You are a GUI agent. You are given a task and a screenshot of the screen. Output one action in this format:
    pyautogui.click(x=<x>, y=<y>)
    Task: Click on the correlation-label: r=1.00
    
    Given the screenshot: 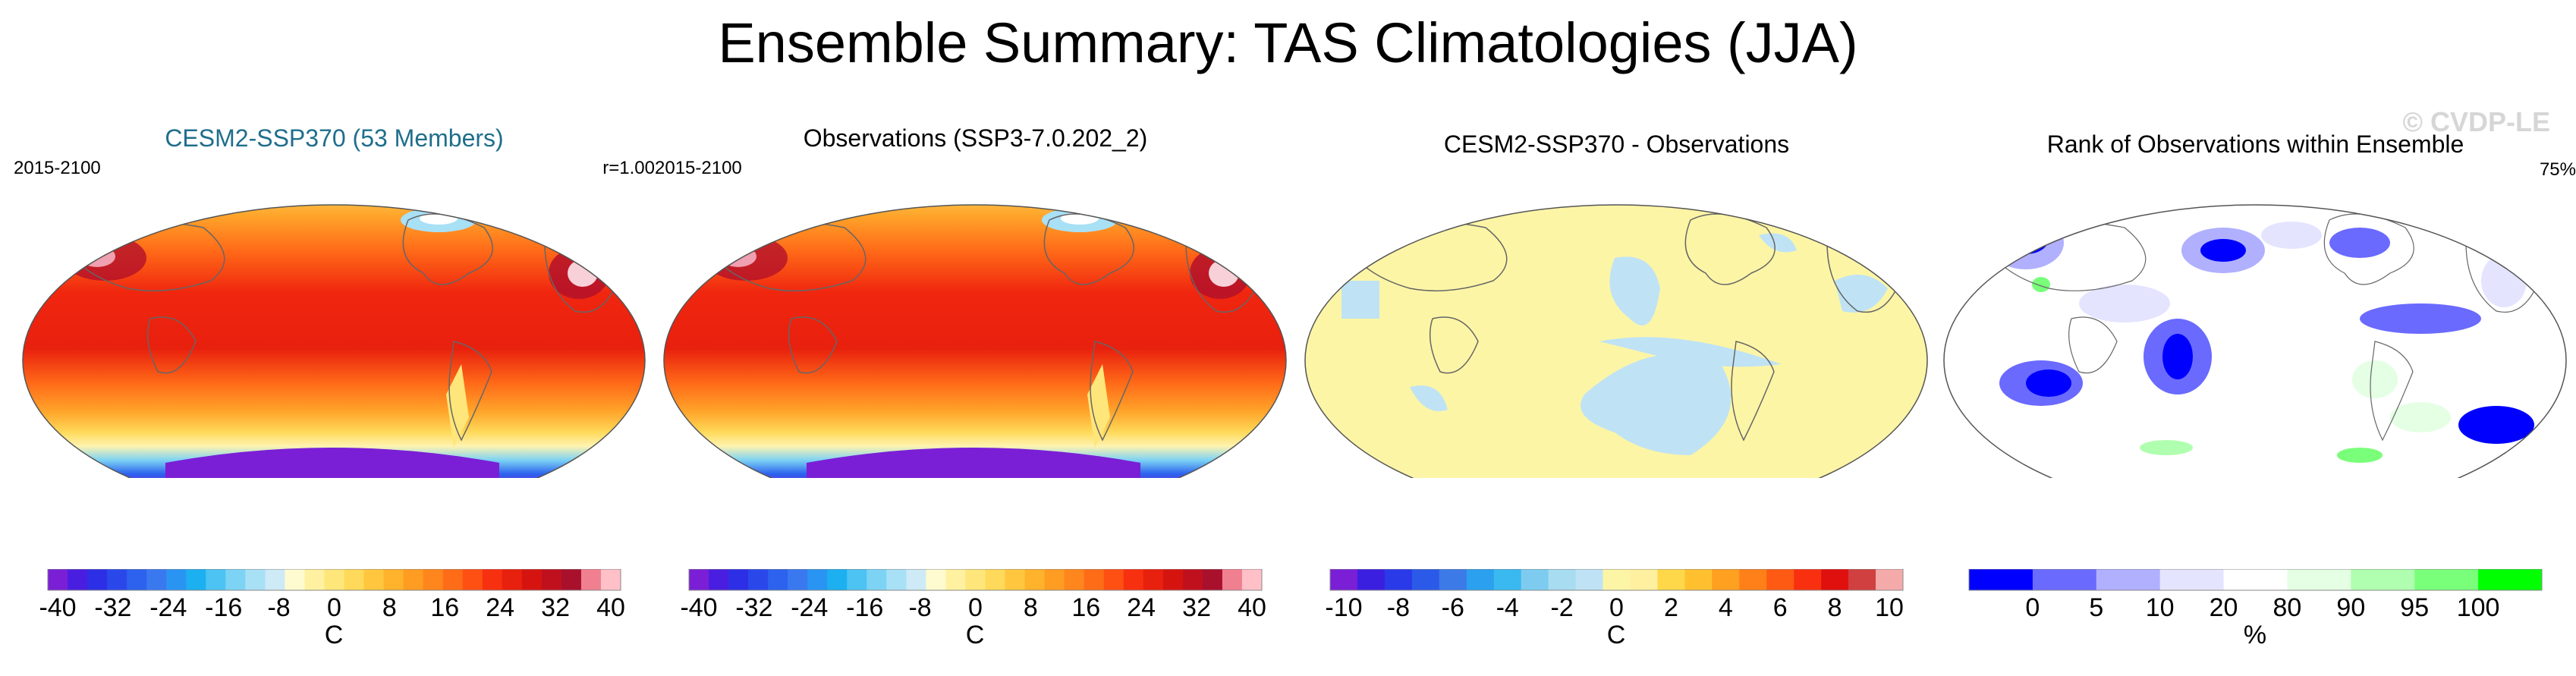 What is the action you would take?
    pyautogui.click(x=628, y=168)
    